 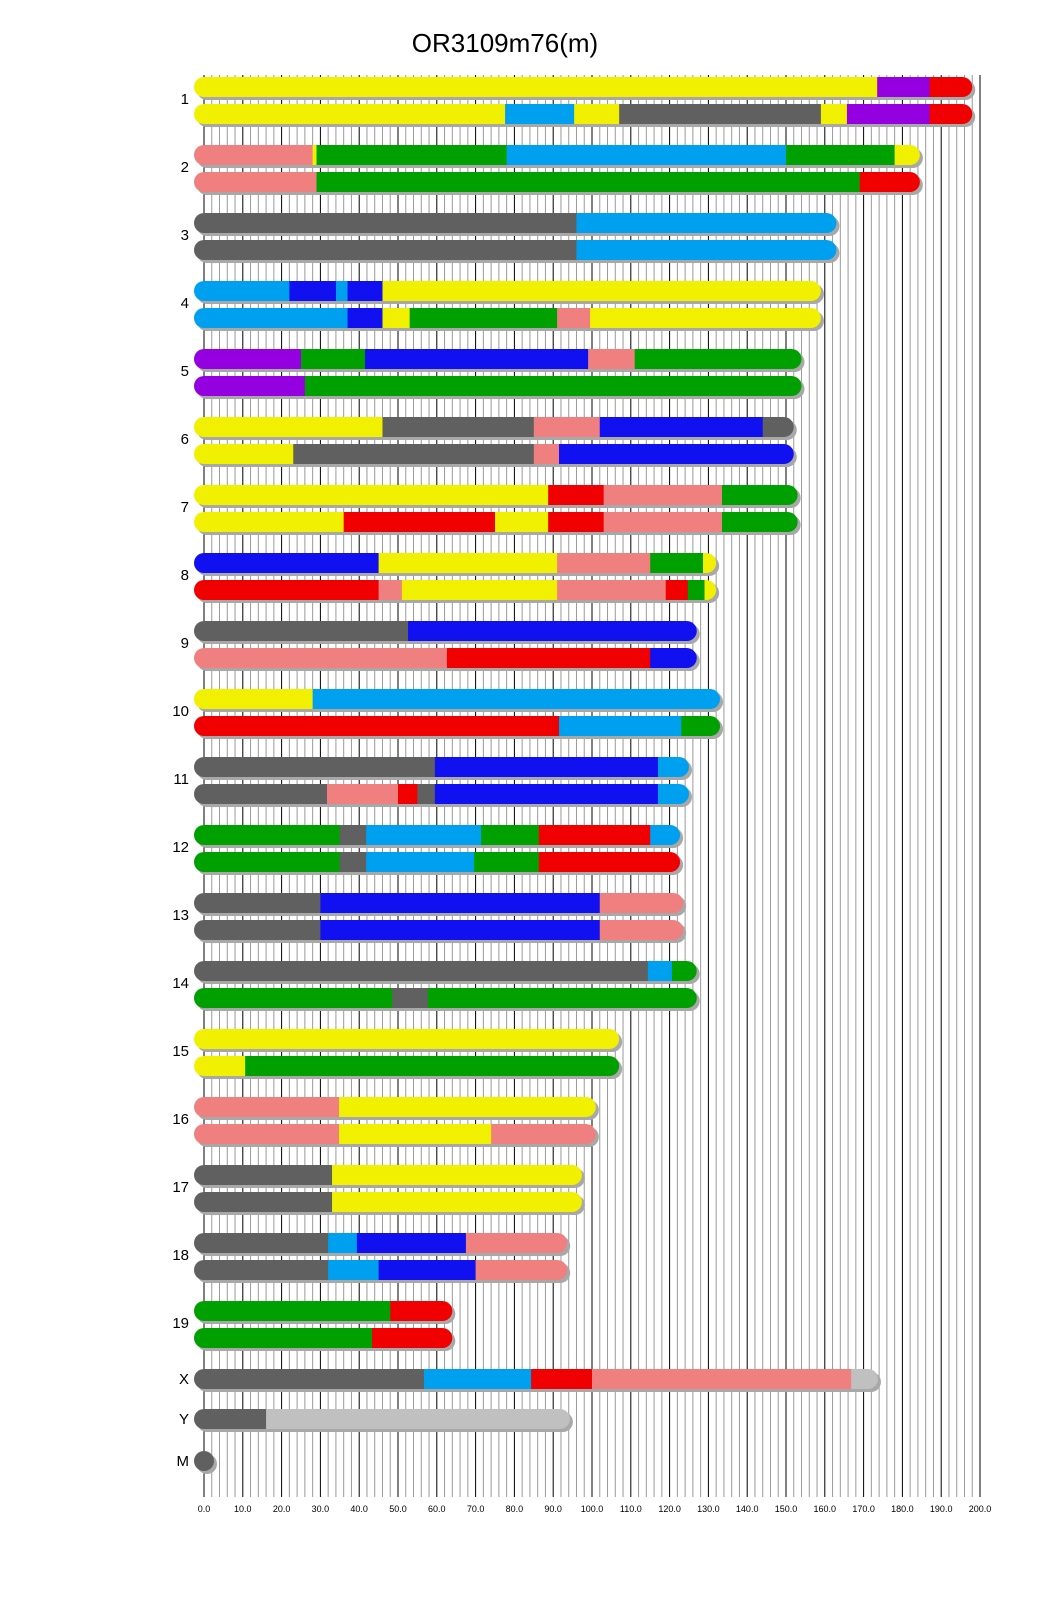 What do you see at coordinates (183, 1461) in the screenshot?
I see `chromosome-label: M` at bounding box center [183, 1461].